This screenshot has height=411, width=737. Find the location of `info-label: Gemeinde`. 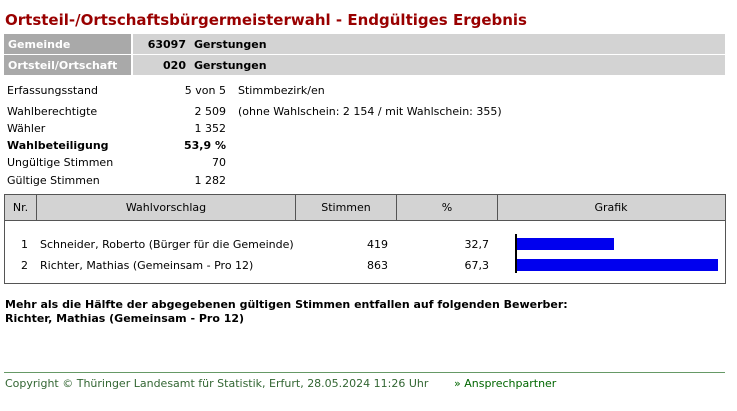

info-label: Gemeinde is located at coordinates (39, 44).